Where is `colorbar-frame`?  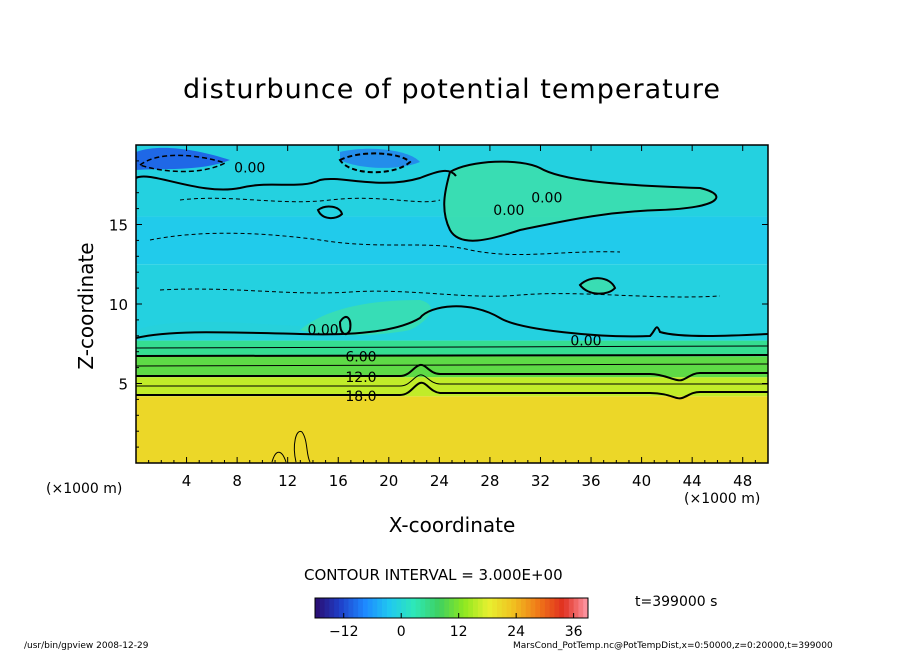
colorbar-frame is located at coordinates (451, 608).